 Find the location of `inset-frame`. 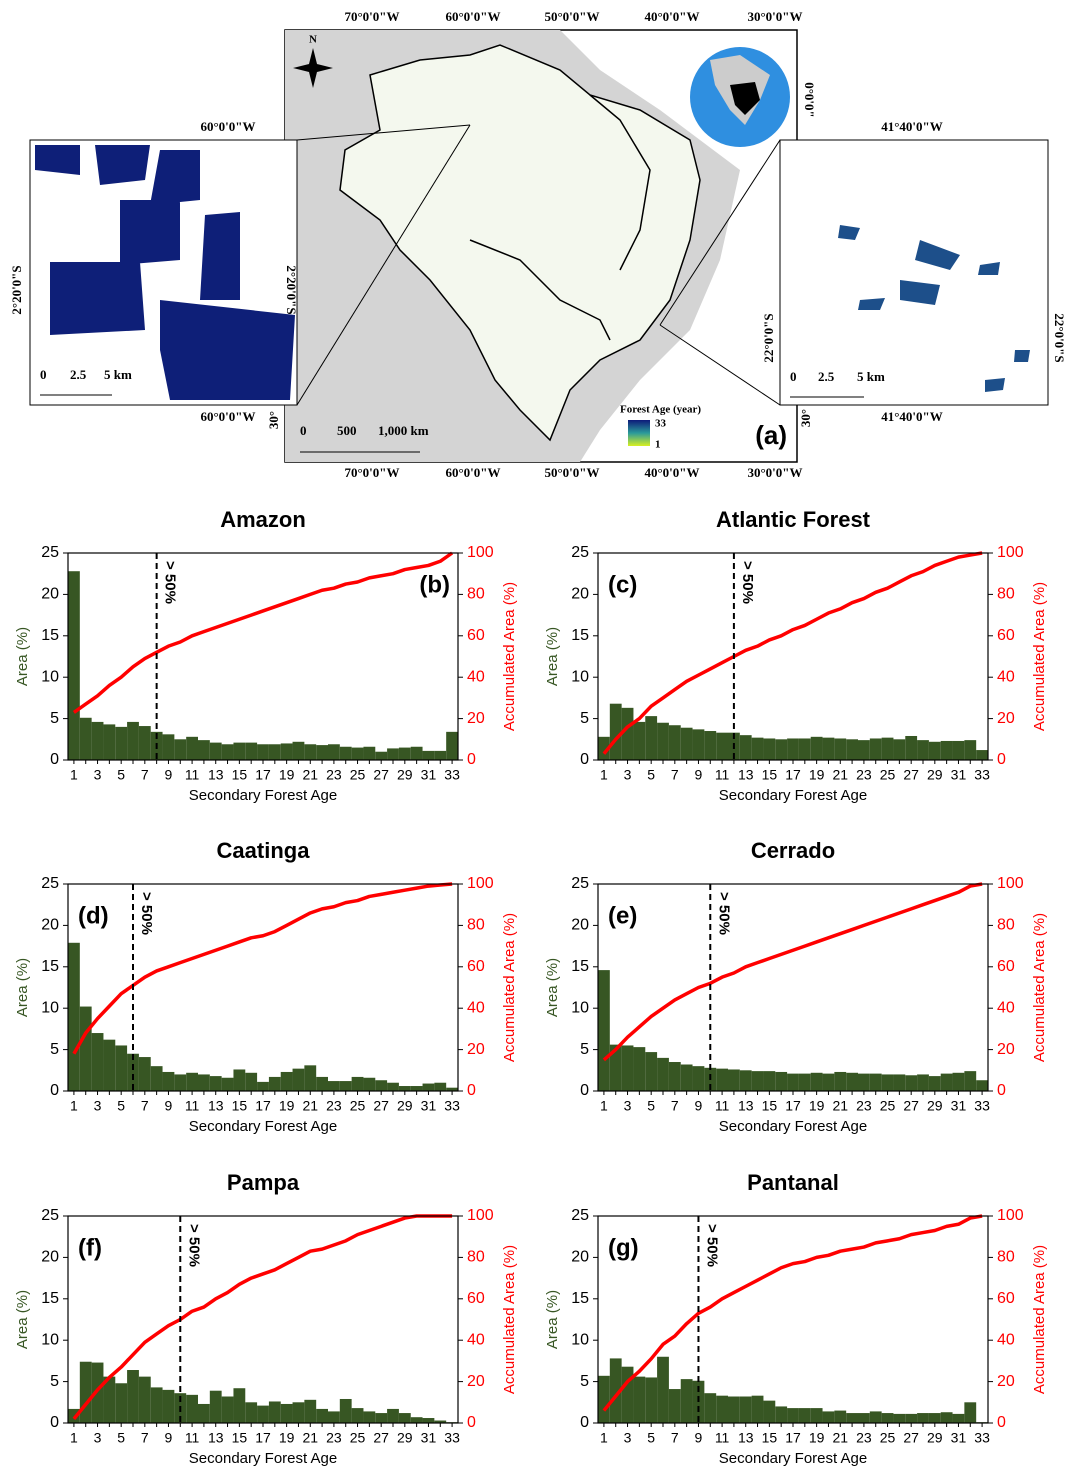

inset-frame is located at coordinates (914, 272).